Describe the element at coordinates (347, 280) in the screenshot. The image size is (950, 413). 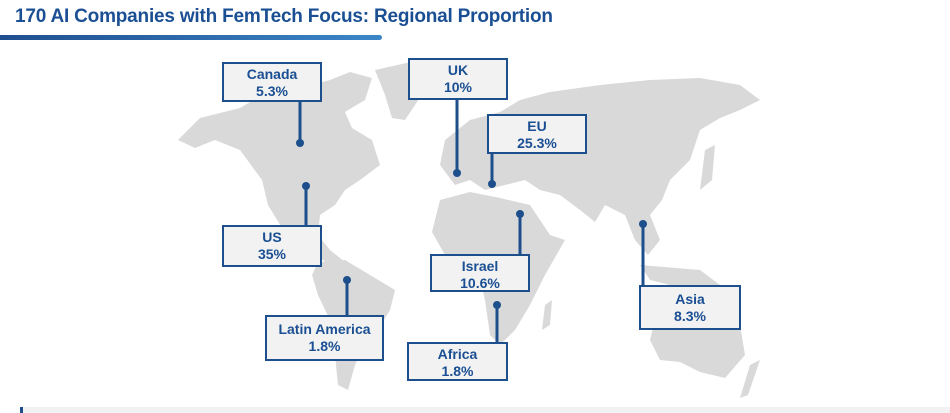
I see `latam-marker` at that location.